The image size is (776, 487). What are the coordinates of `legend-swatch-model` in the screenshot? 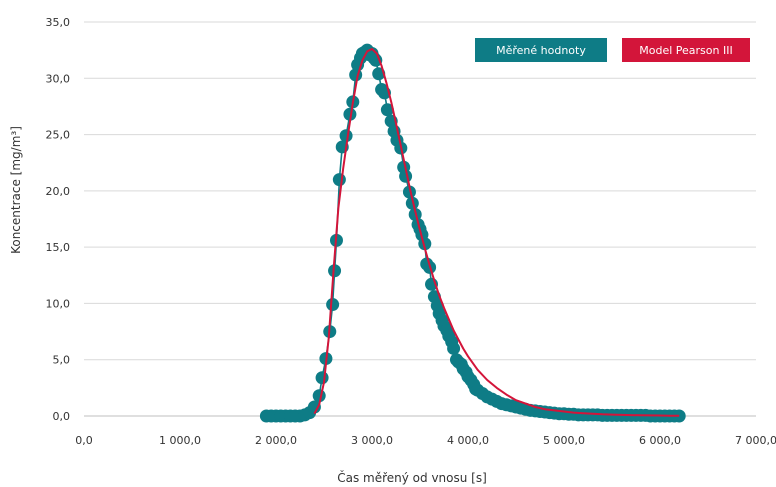 It's located at (686, 50).